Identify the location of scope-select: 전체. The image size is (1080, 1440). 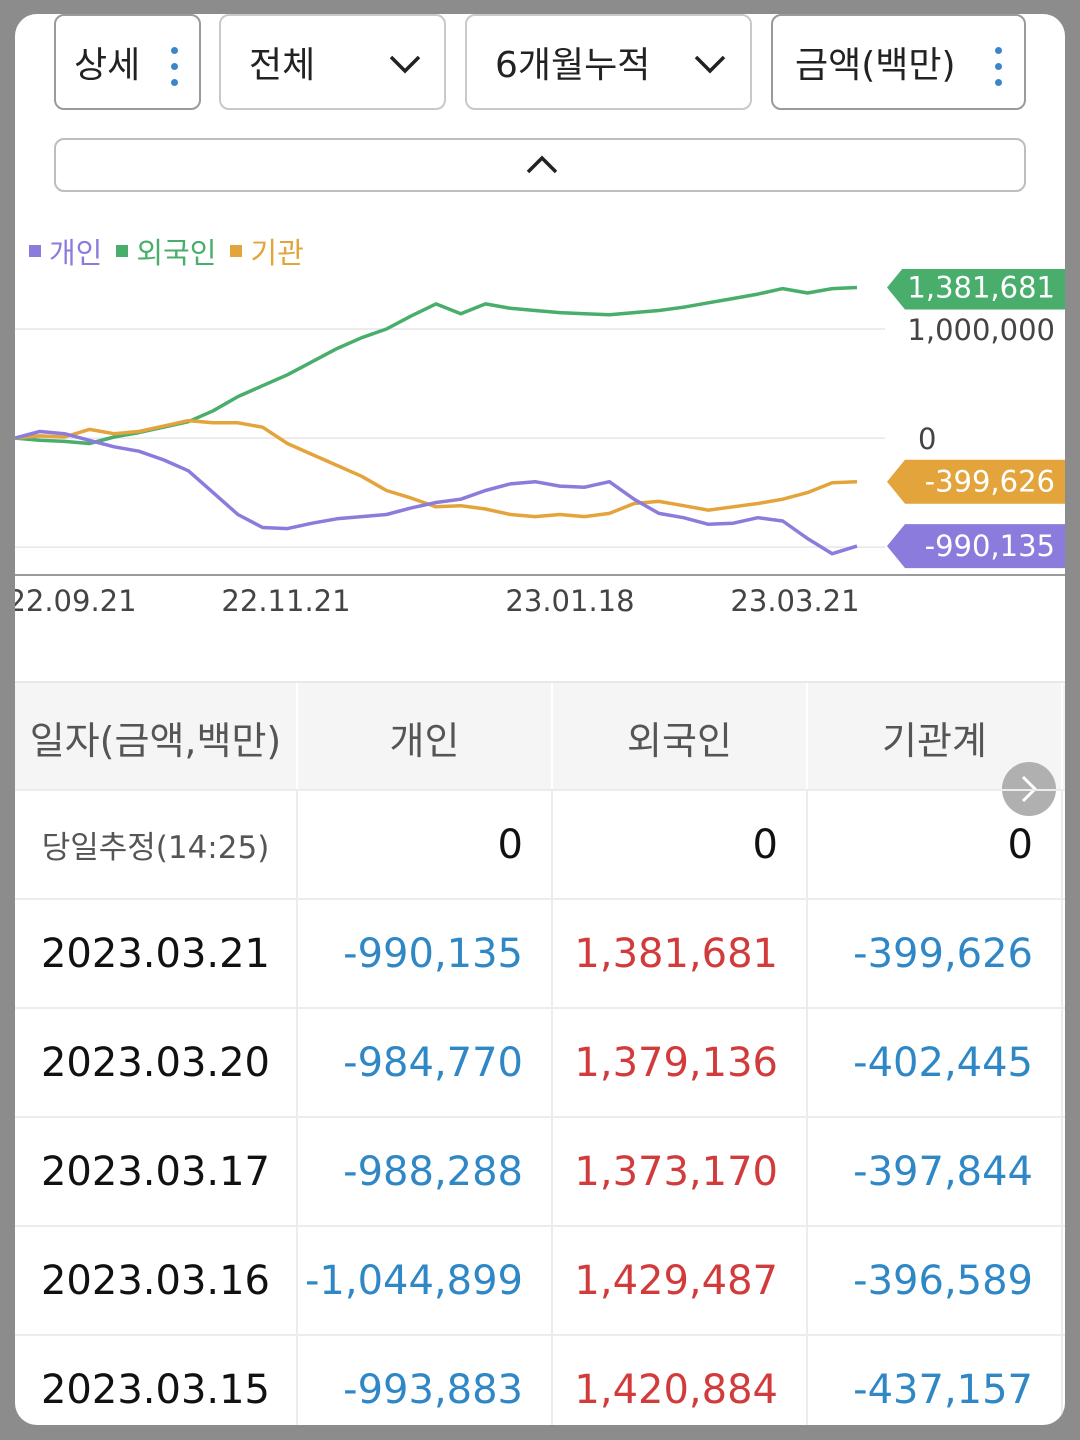
(332, 62).